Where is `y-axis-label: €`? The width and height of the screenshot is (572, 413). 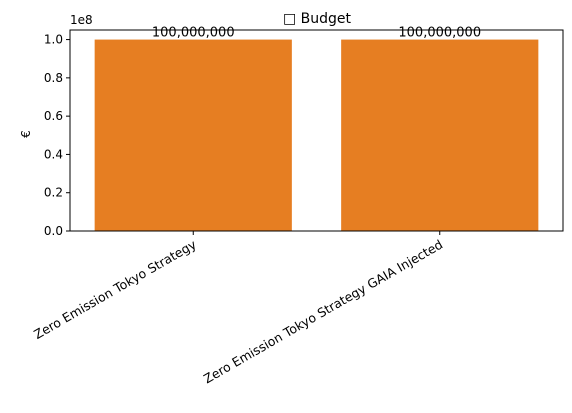
y-axis-label: € is located at coordinates (26, 134).